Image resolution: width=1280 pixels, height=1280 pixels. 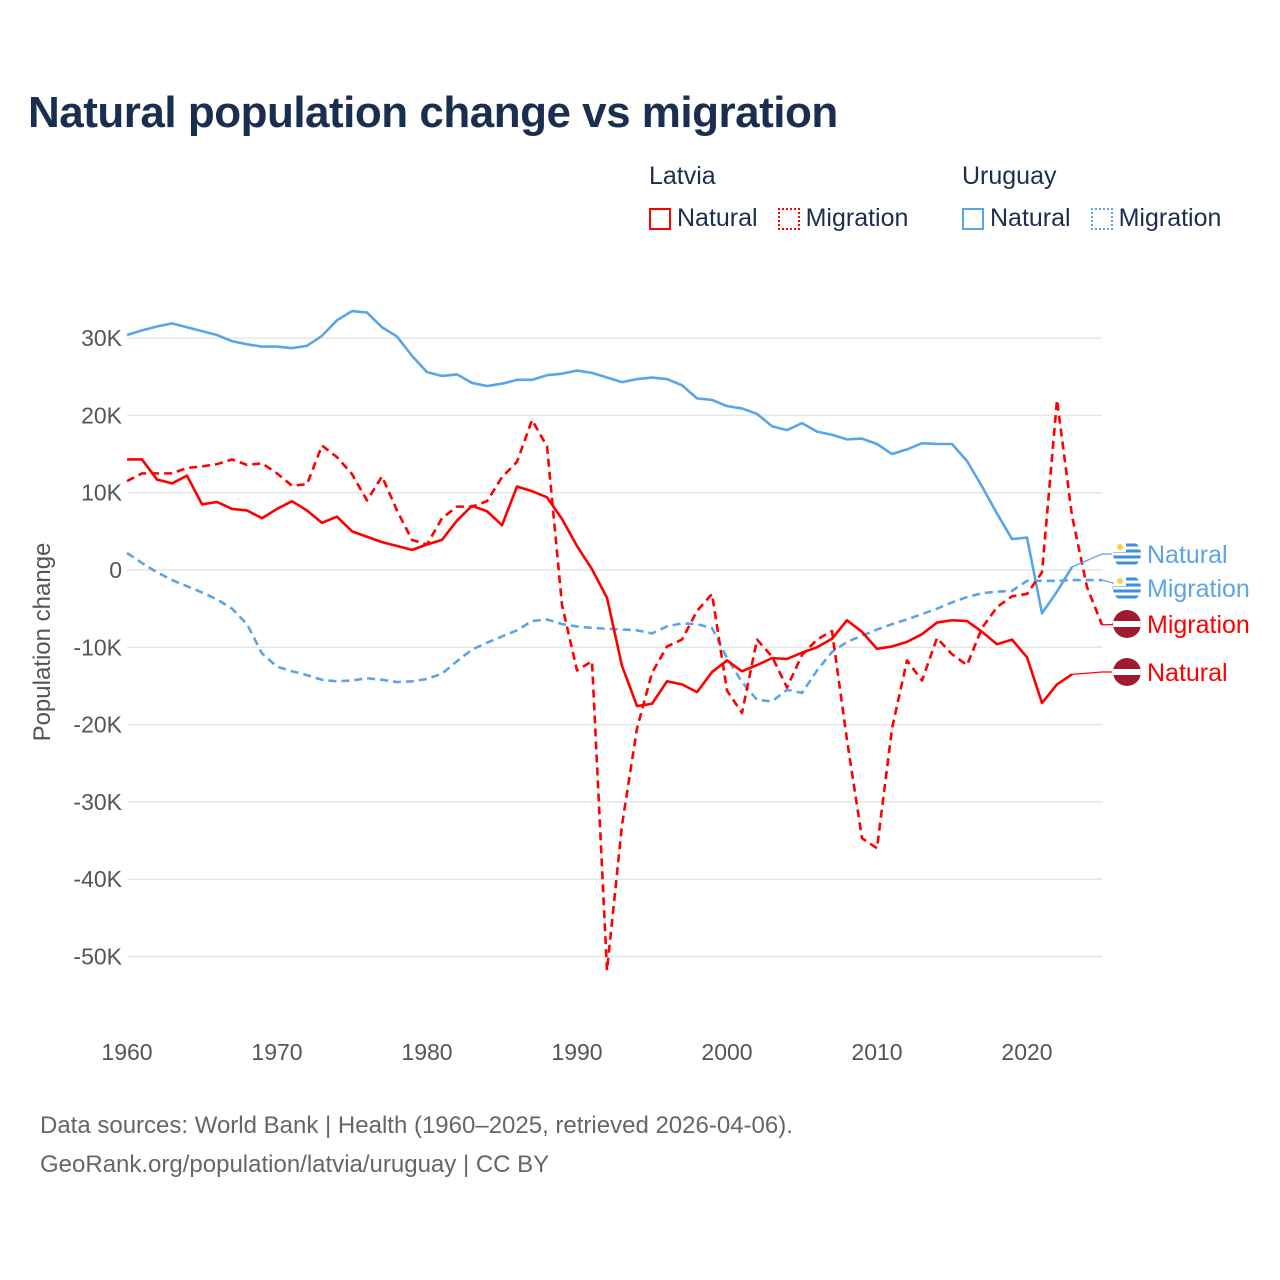 What do you see at coordinates (842, 218) in the screenshot?
I see `legend-item-latvia-migration: Migration` at bounding box center [842, 218].